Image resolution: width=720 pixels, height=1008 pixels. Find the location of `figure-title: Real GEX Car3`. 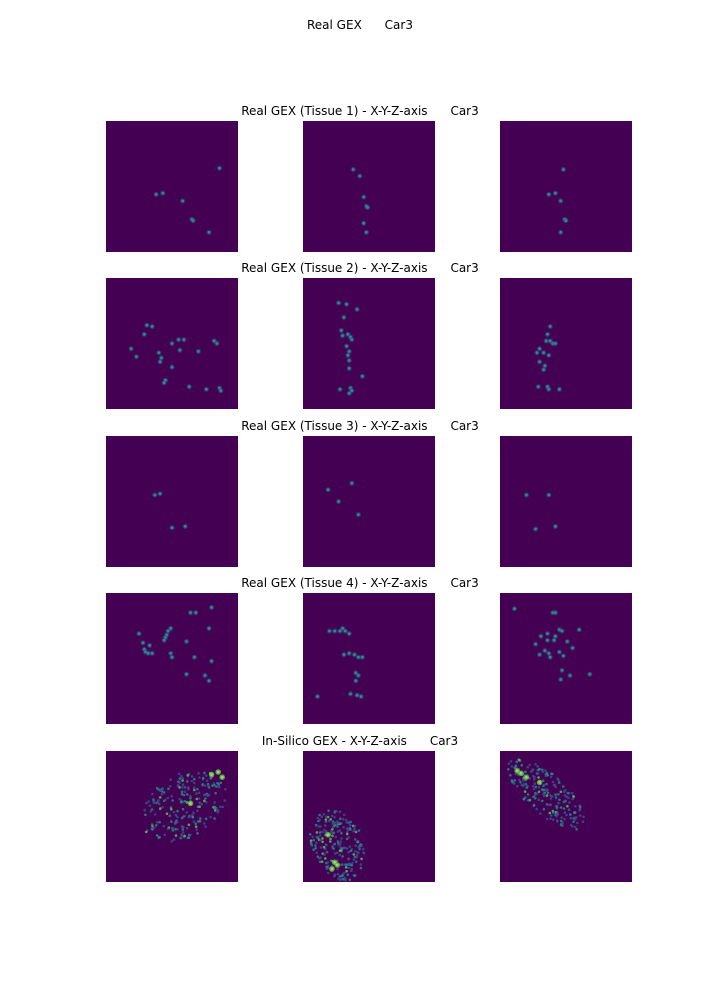

figure-title: Real GEX Car3 is located at coordinates (360, 25).